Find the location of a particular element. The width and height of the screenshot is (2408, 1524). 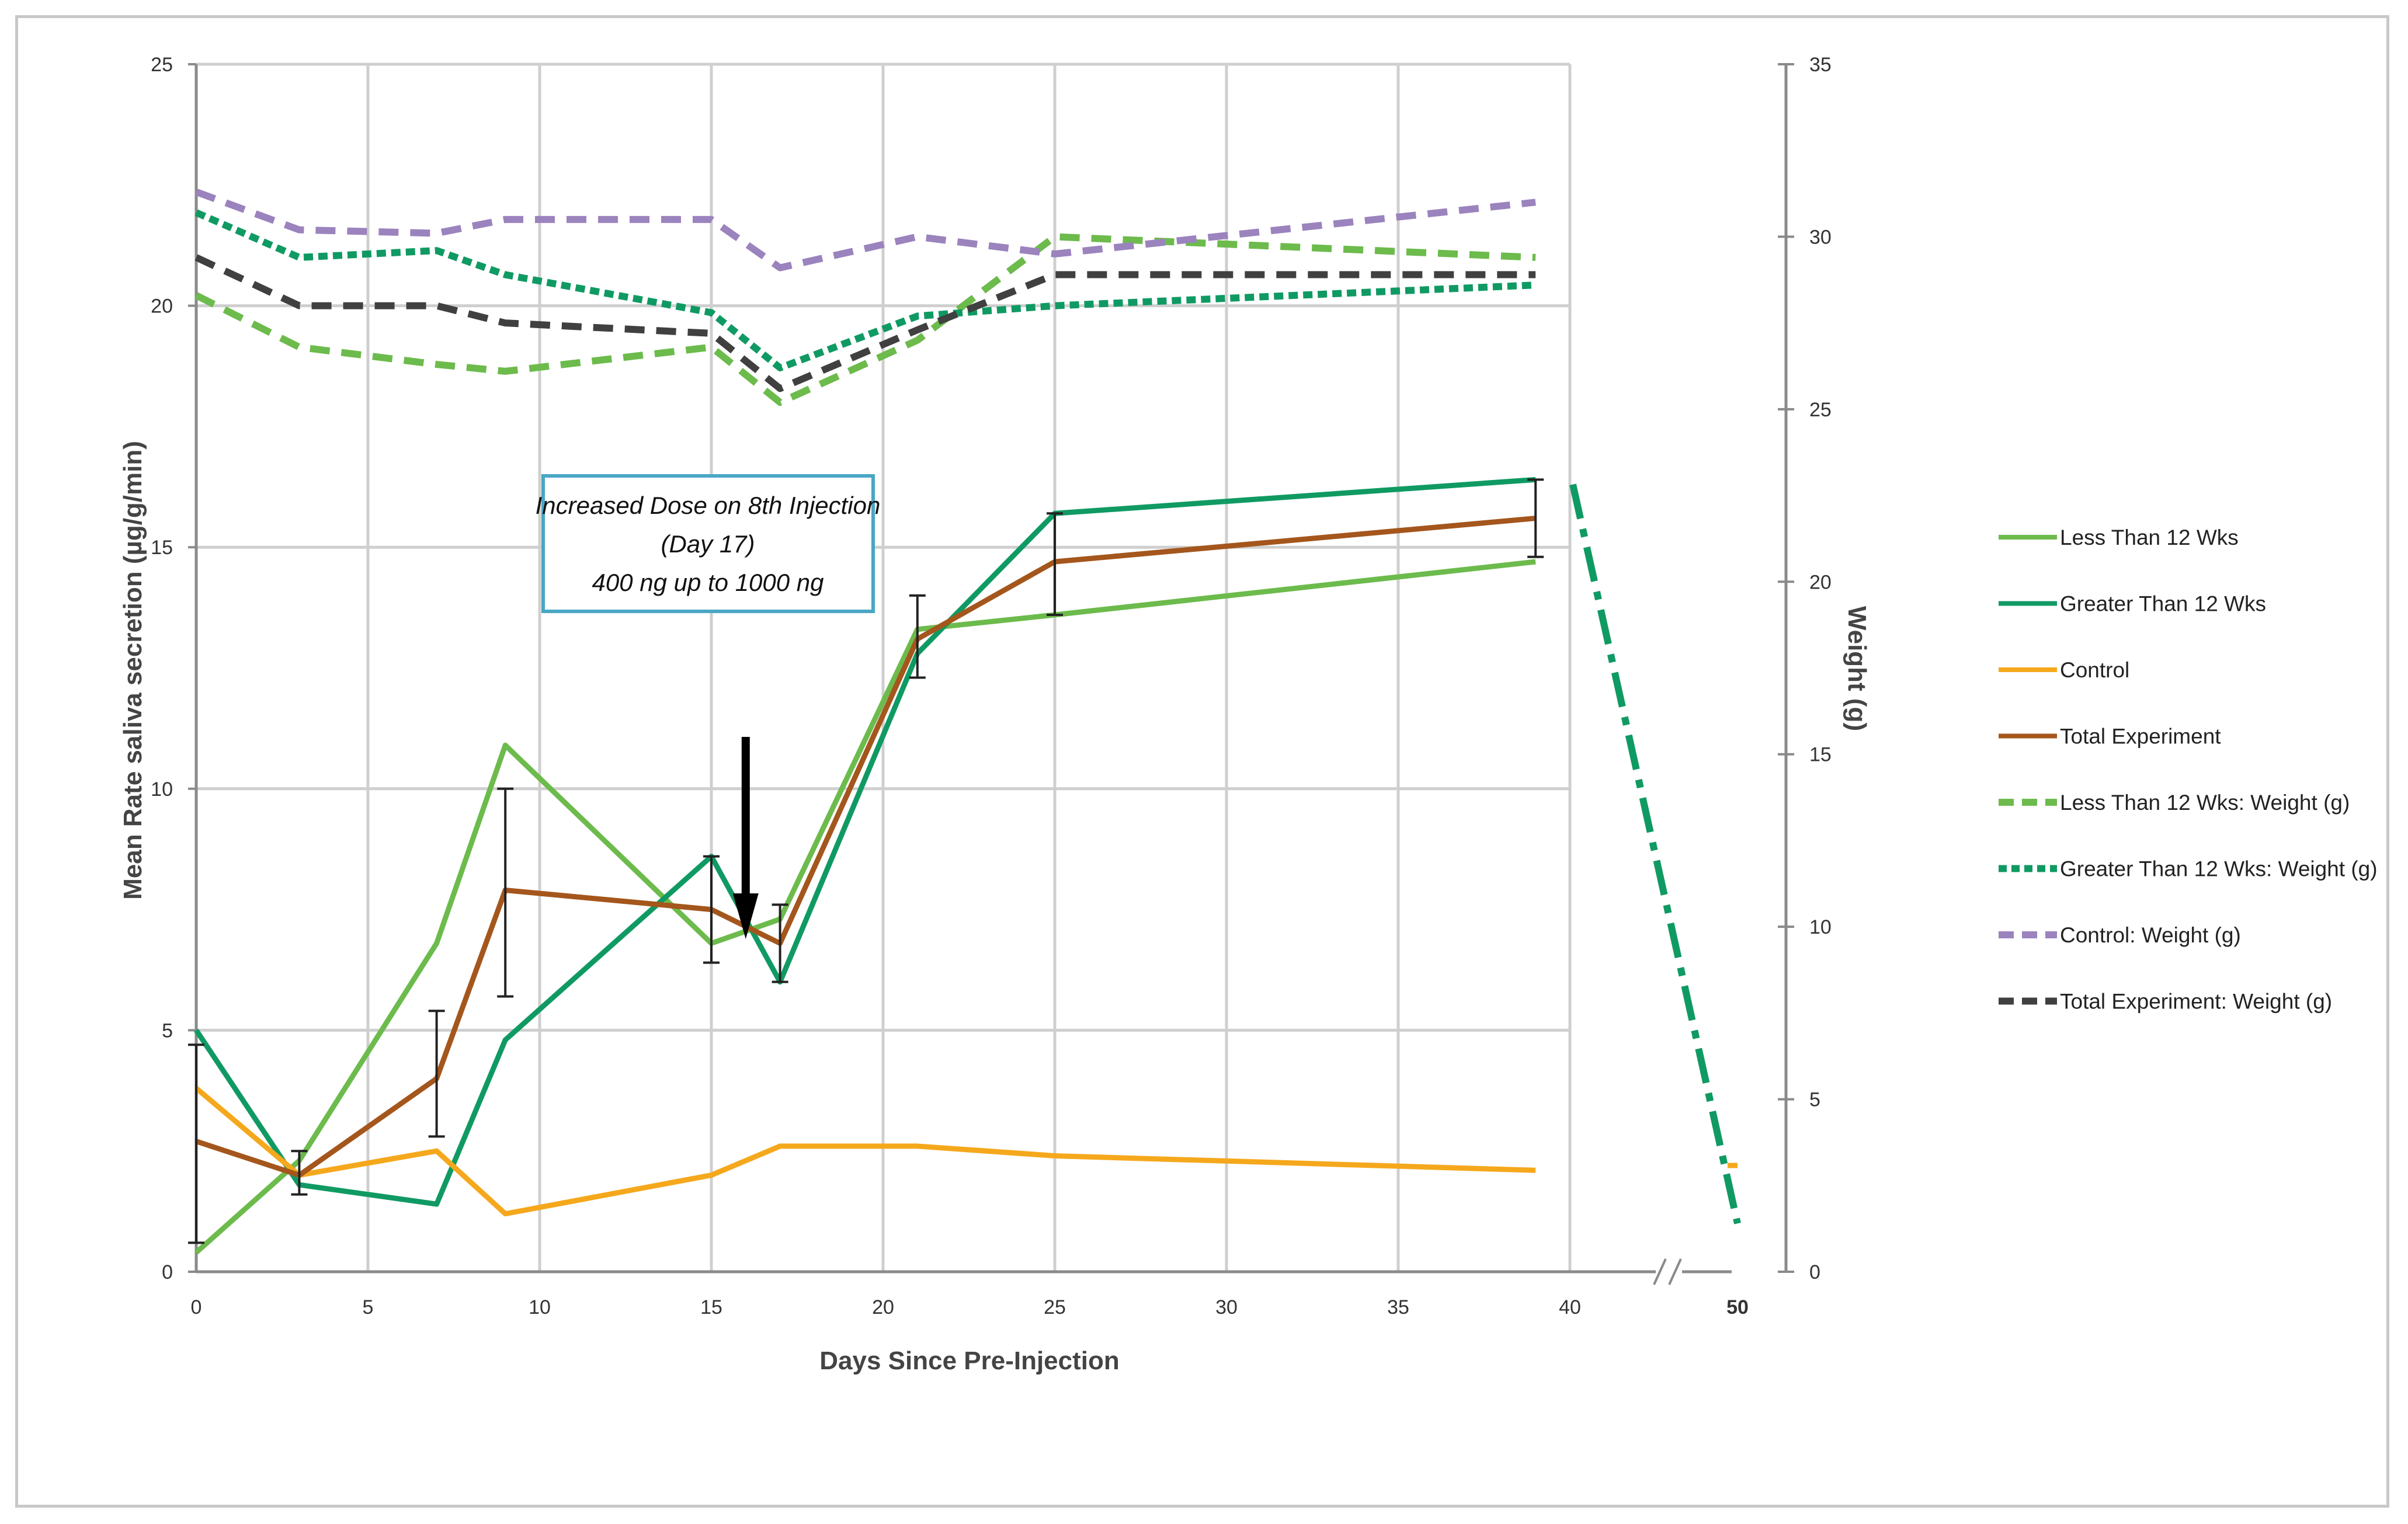

legend-label: Total Experiment is located at coordinates (2140, 737).